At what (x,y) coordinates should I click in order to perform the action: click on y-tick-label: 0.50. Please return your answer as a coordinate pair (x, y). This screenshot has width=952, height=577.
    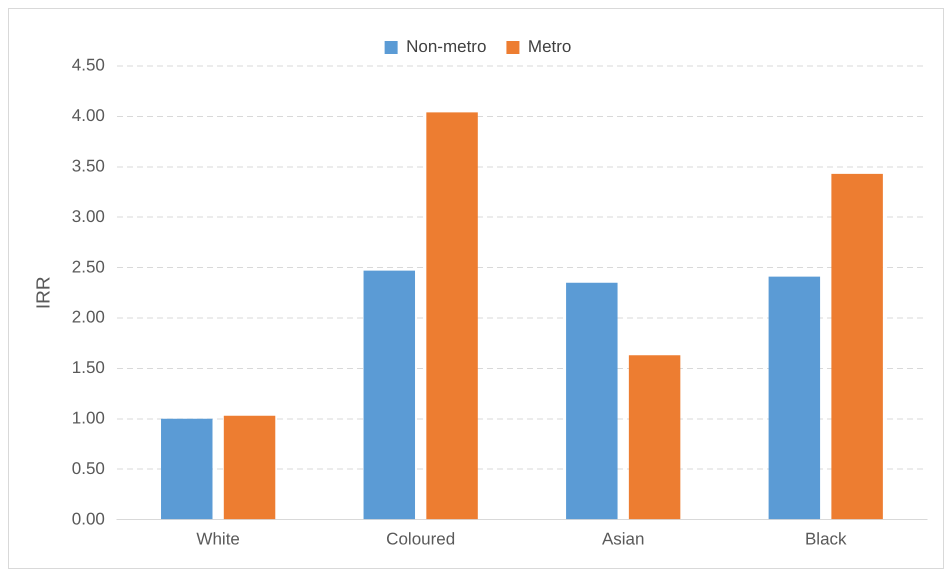
    Looking at the image, I should click on (88, 468).